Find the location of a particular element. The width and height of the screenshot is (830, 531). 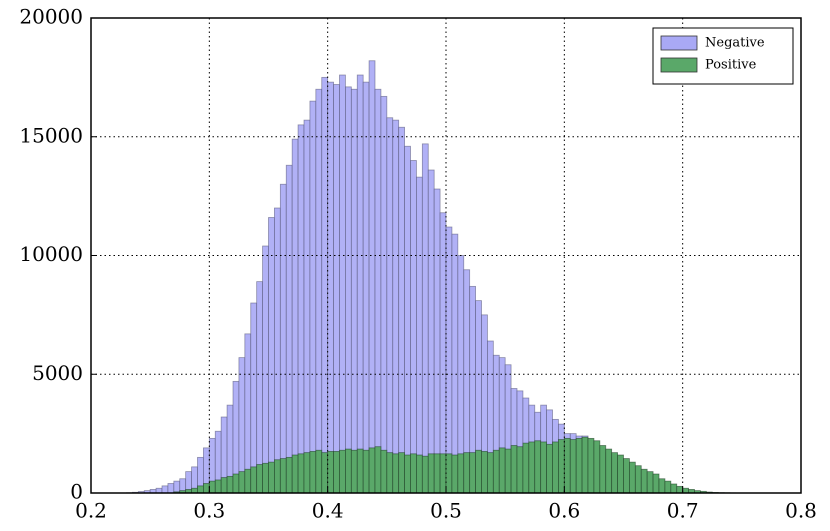

x-tick-label: 0.5 is located at coordinates (446, 511).